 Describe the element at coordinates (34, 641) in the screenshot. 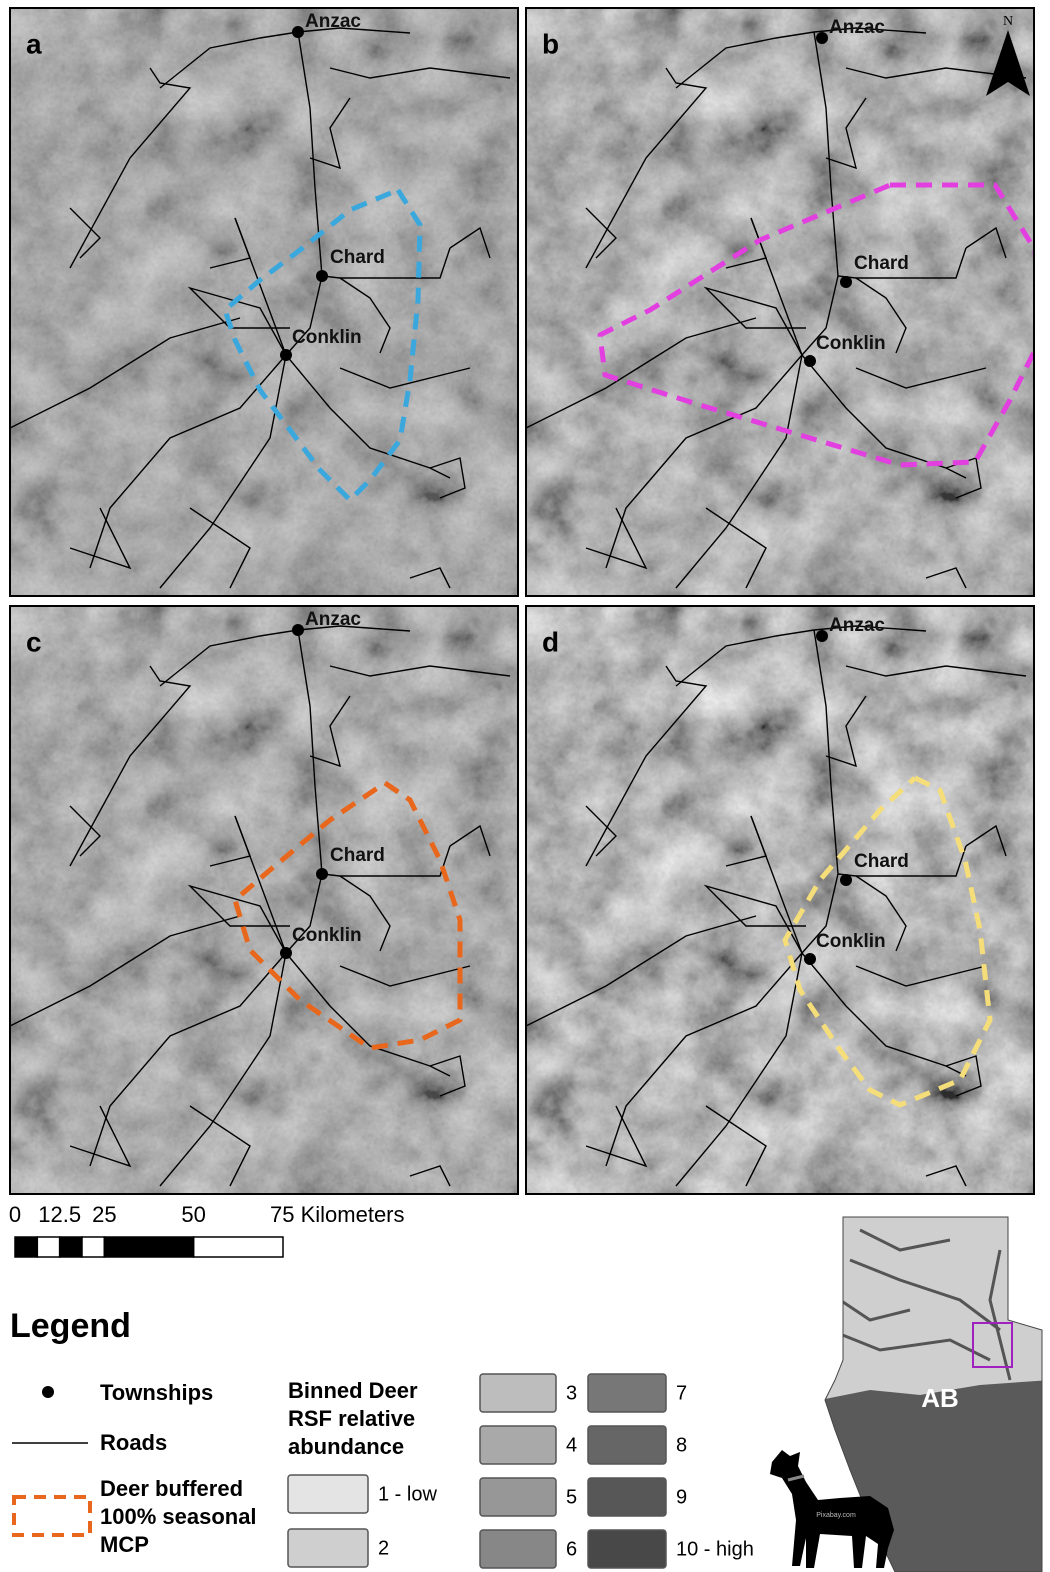

I see `panel-label: c` at that location.